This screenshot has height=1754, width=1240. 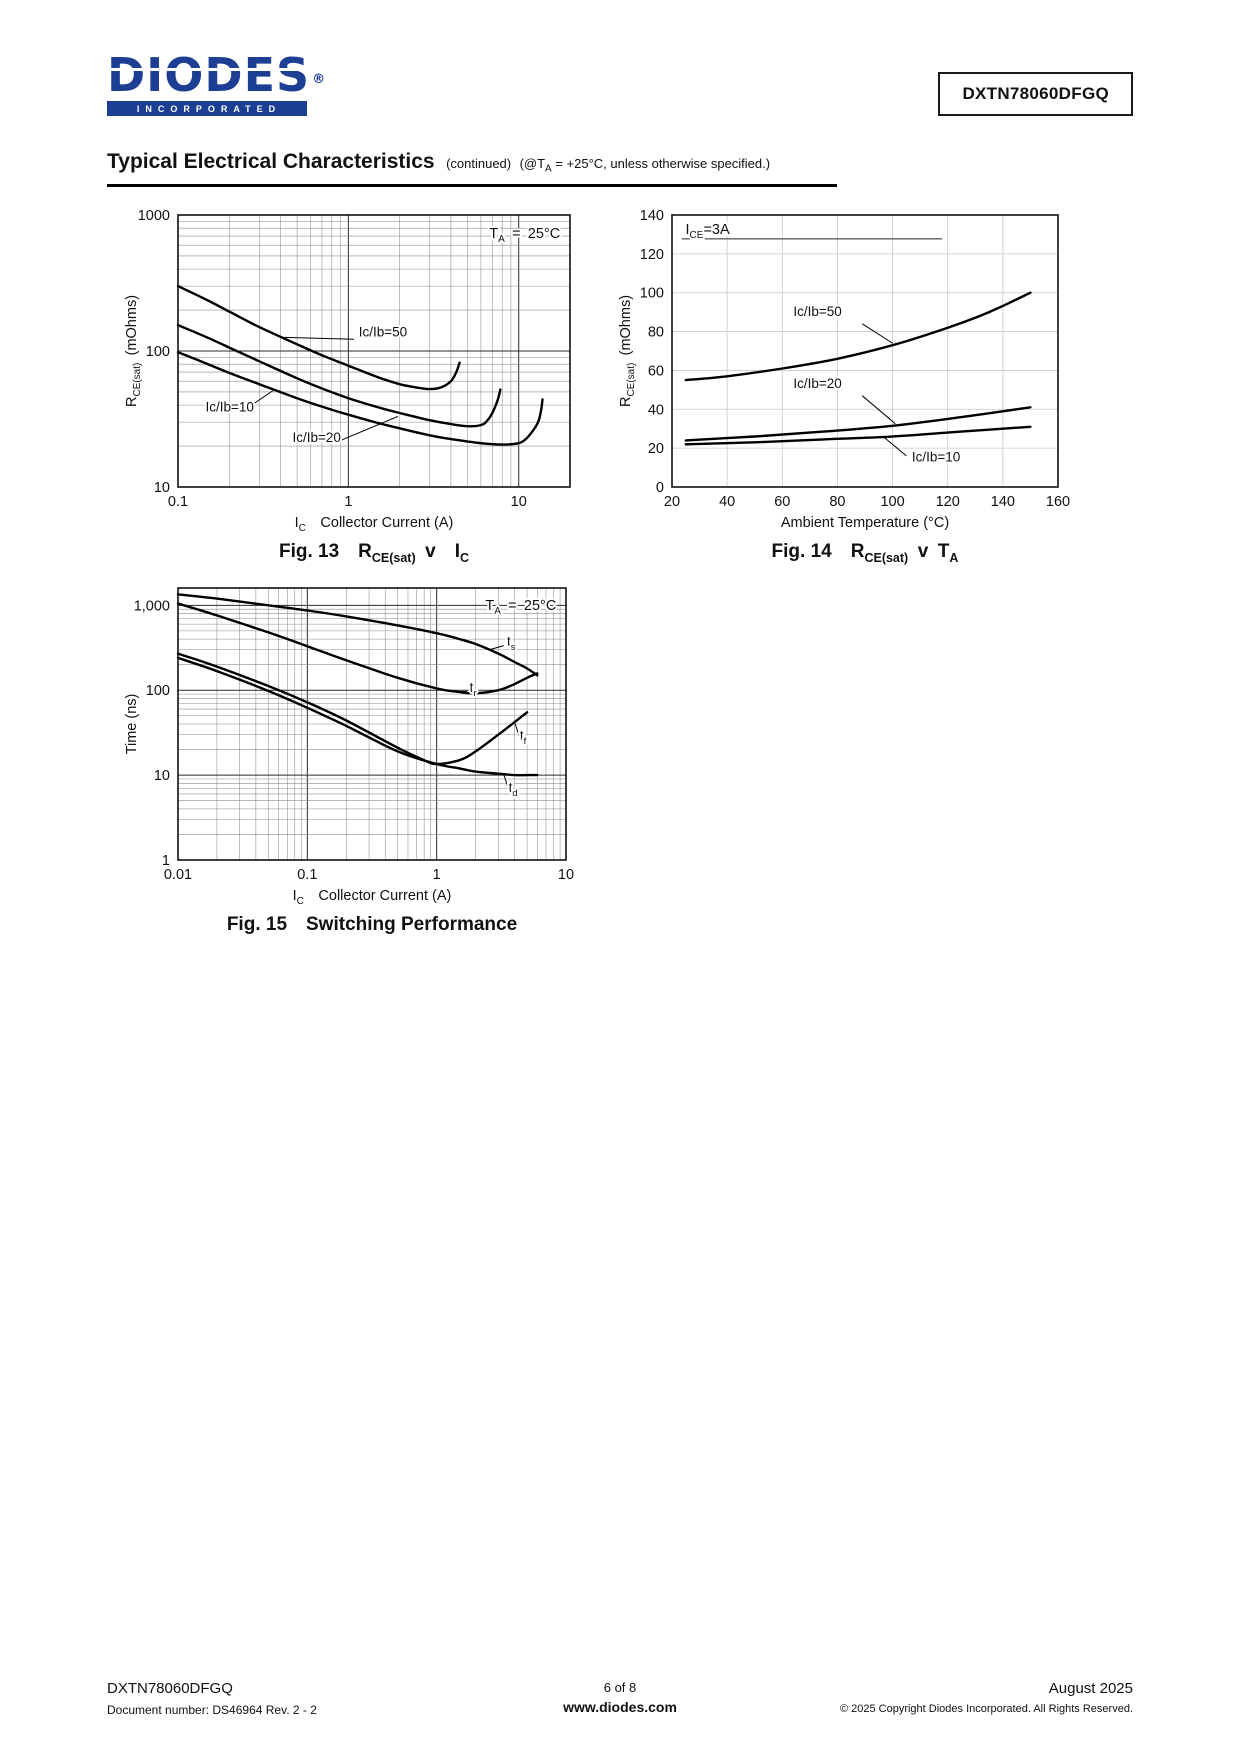 I want to click on conditions-suffix: = +25°C, unless otherwise specified.), so click(x=661, y=163).